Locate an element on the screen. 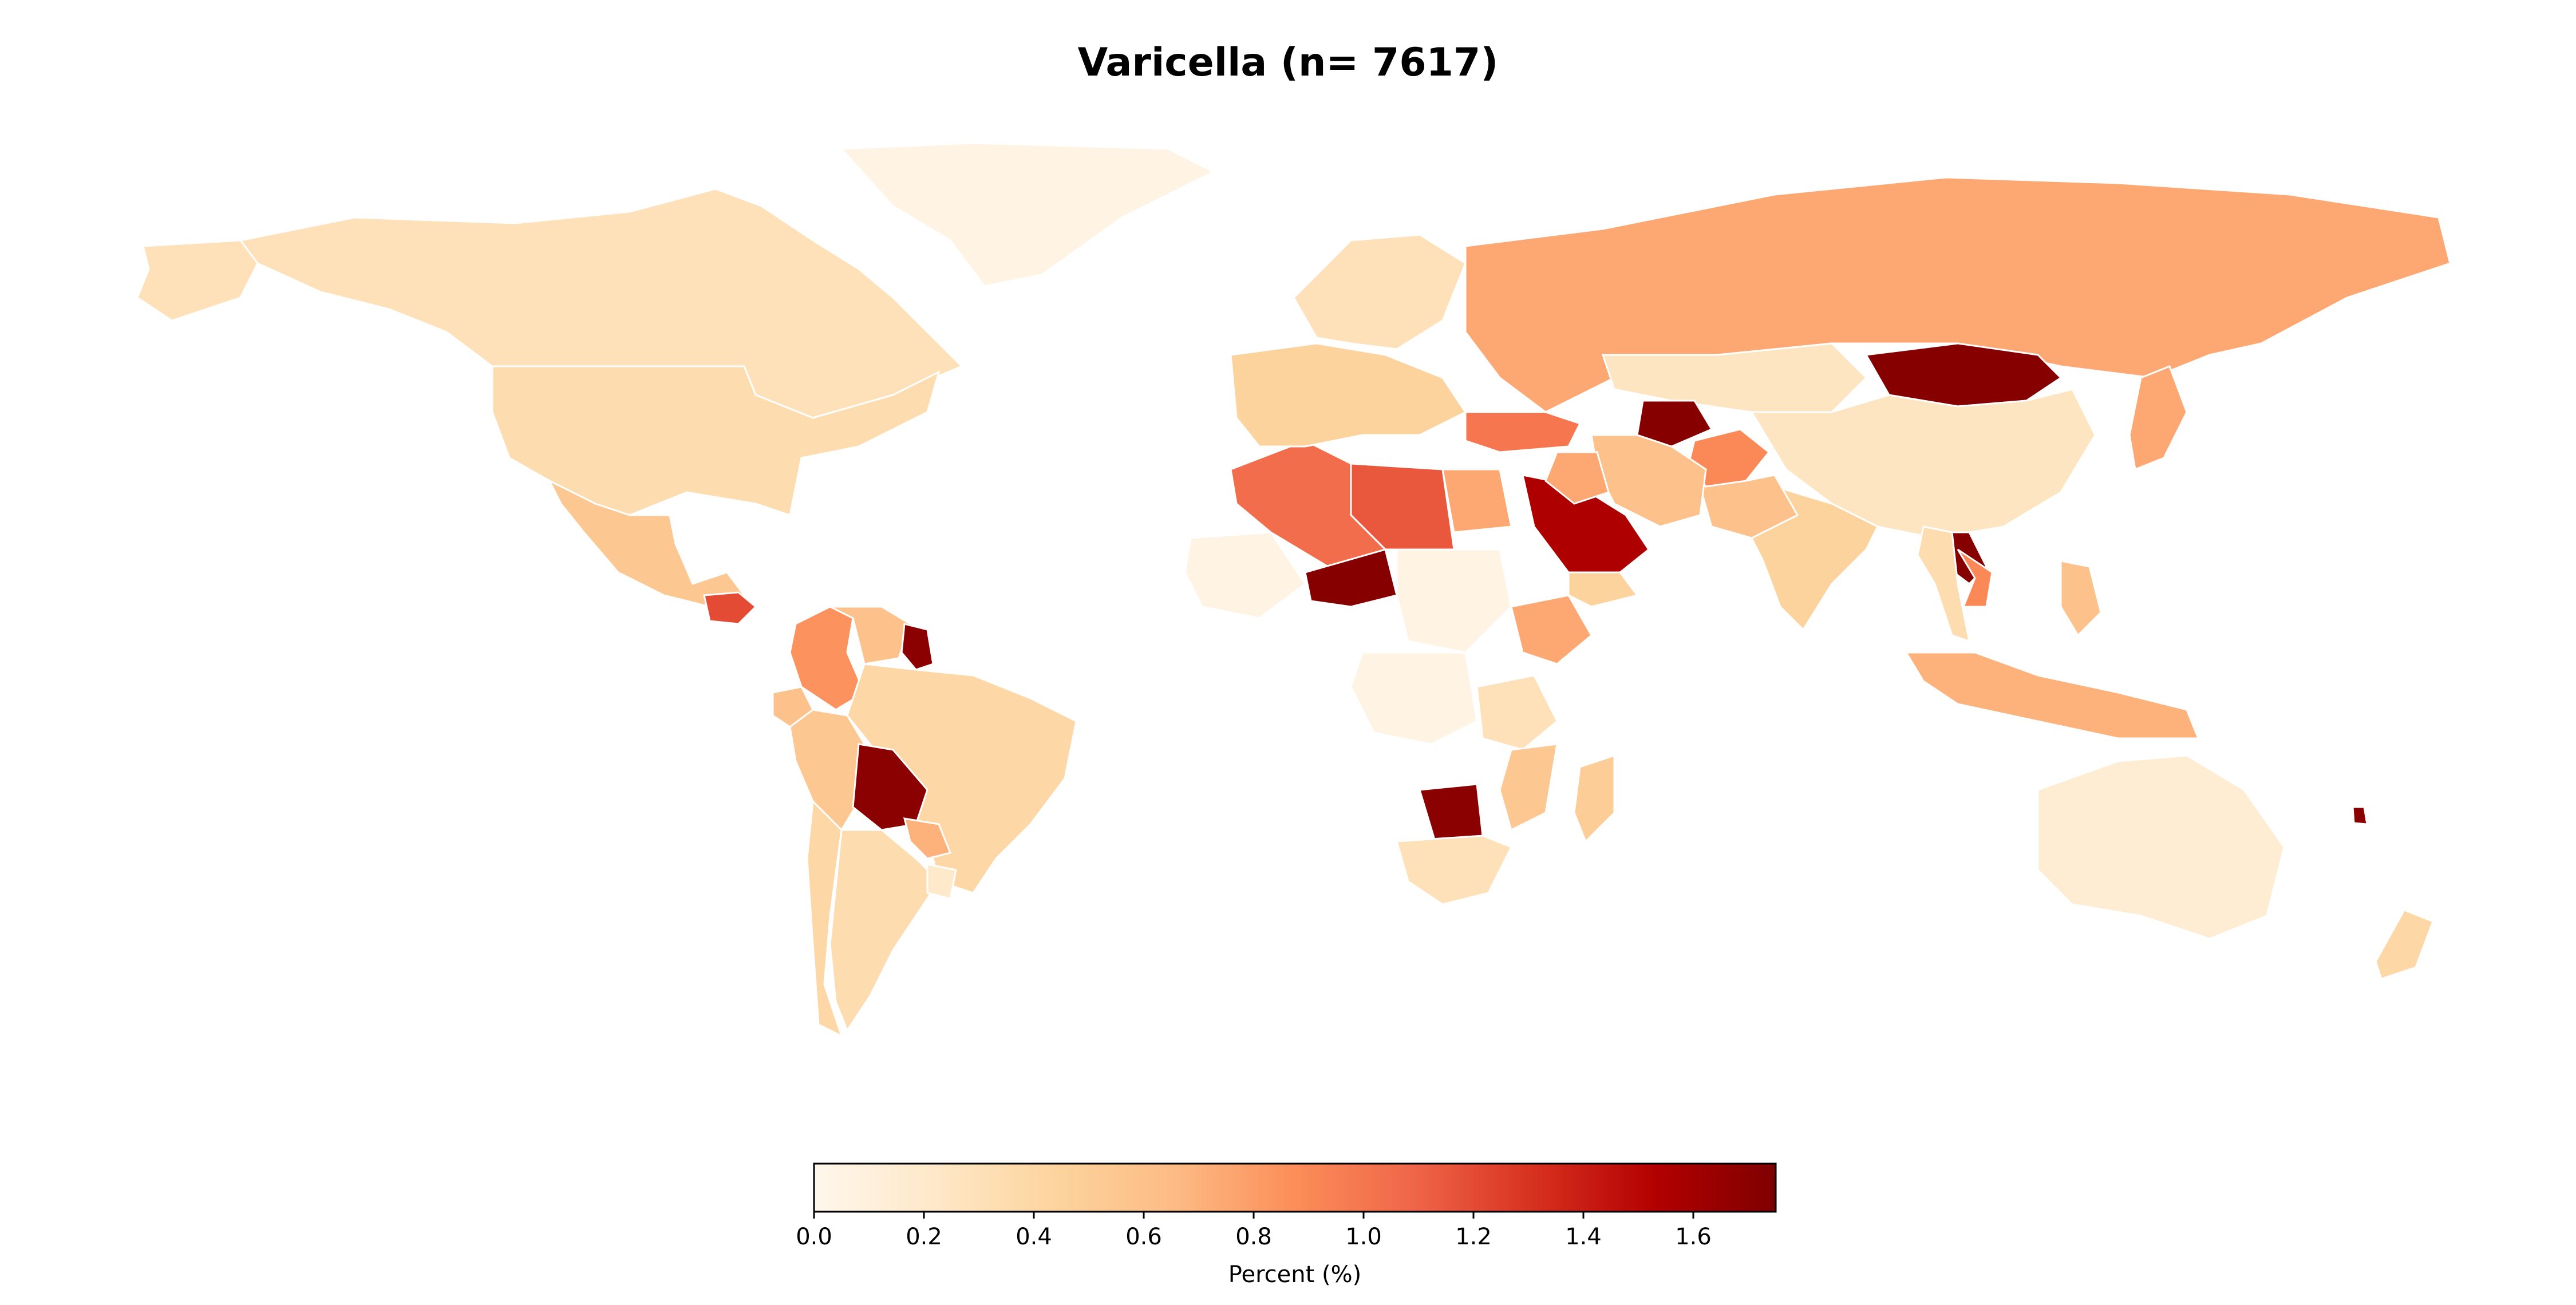  colorbar: 0.0 0.2 0.4 0.6 0.8 1.0 1.2 1.4 1.6 Percent (%) is located at coordinates (1286, 1225).